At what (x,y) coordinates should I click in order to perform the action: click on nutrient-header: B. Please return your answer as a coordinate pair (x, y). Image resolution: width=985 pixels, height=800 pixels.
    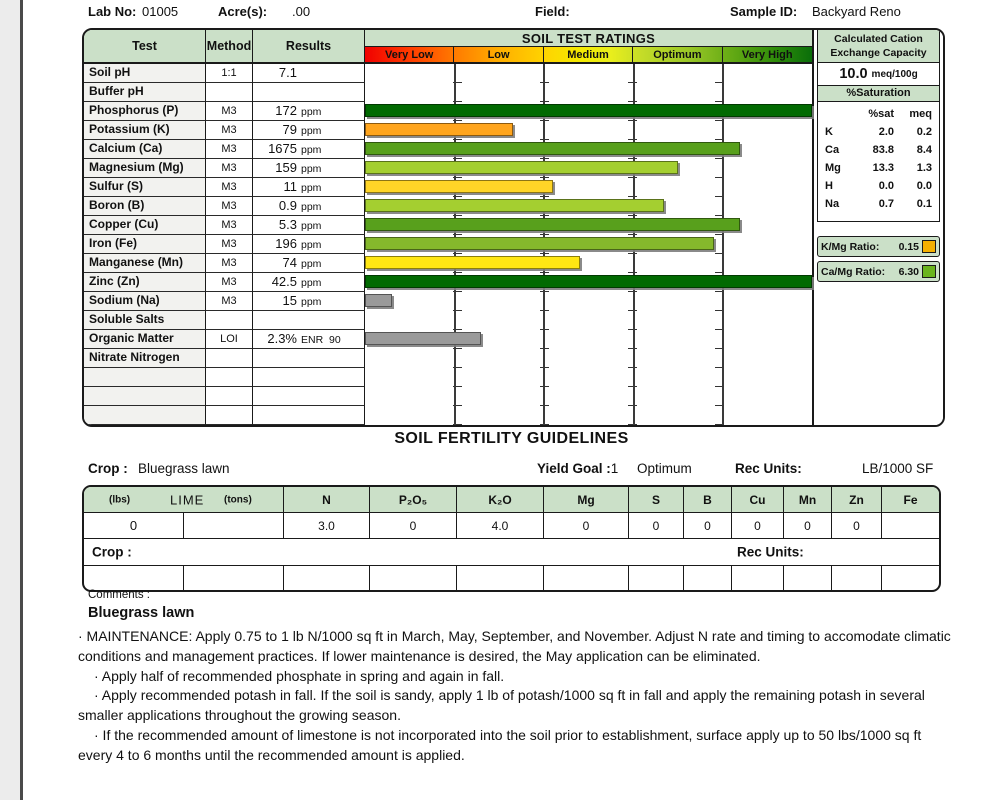
    Looking at the image, I should click on (708, 499).